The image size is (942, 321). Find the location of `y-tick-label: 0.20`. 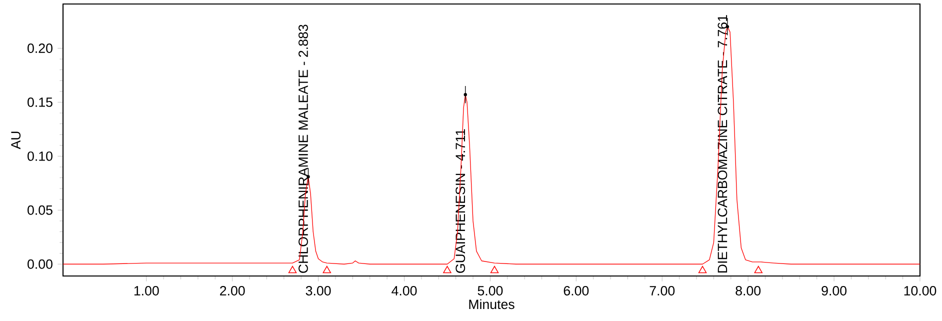

y-tick-label: 0.20 is located at coordinates (40, 48).